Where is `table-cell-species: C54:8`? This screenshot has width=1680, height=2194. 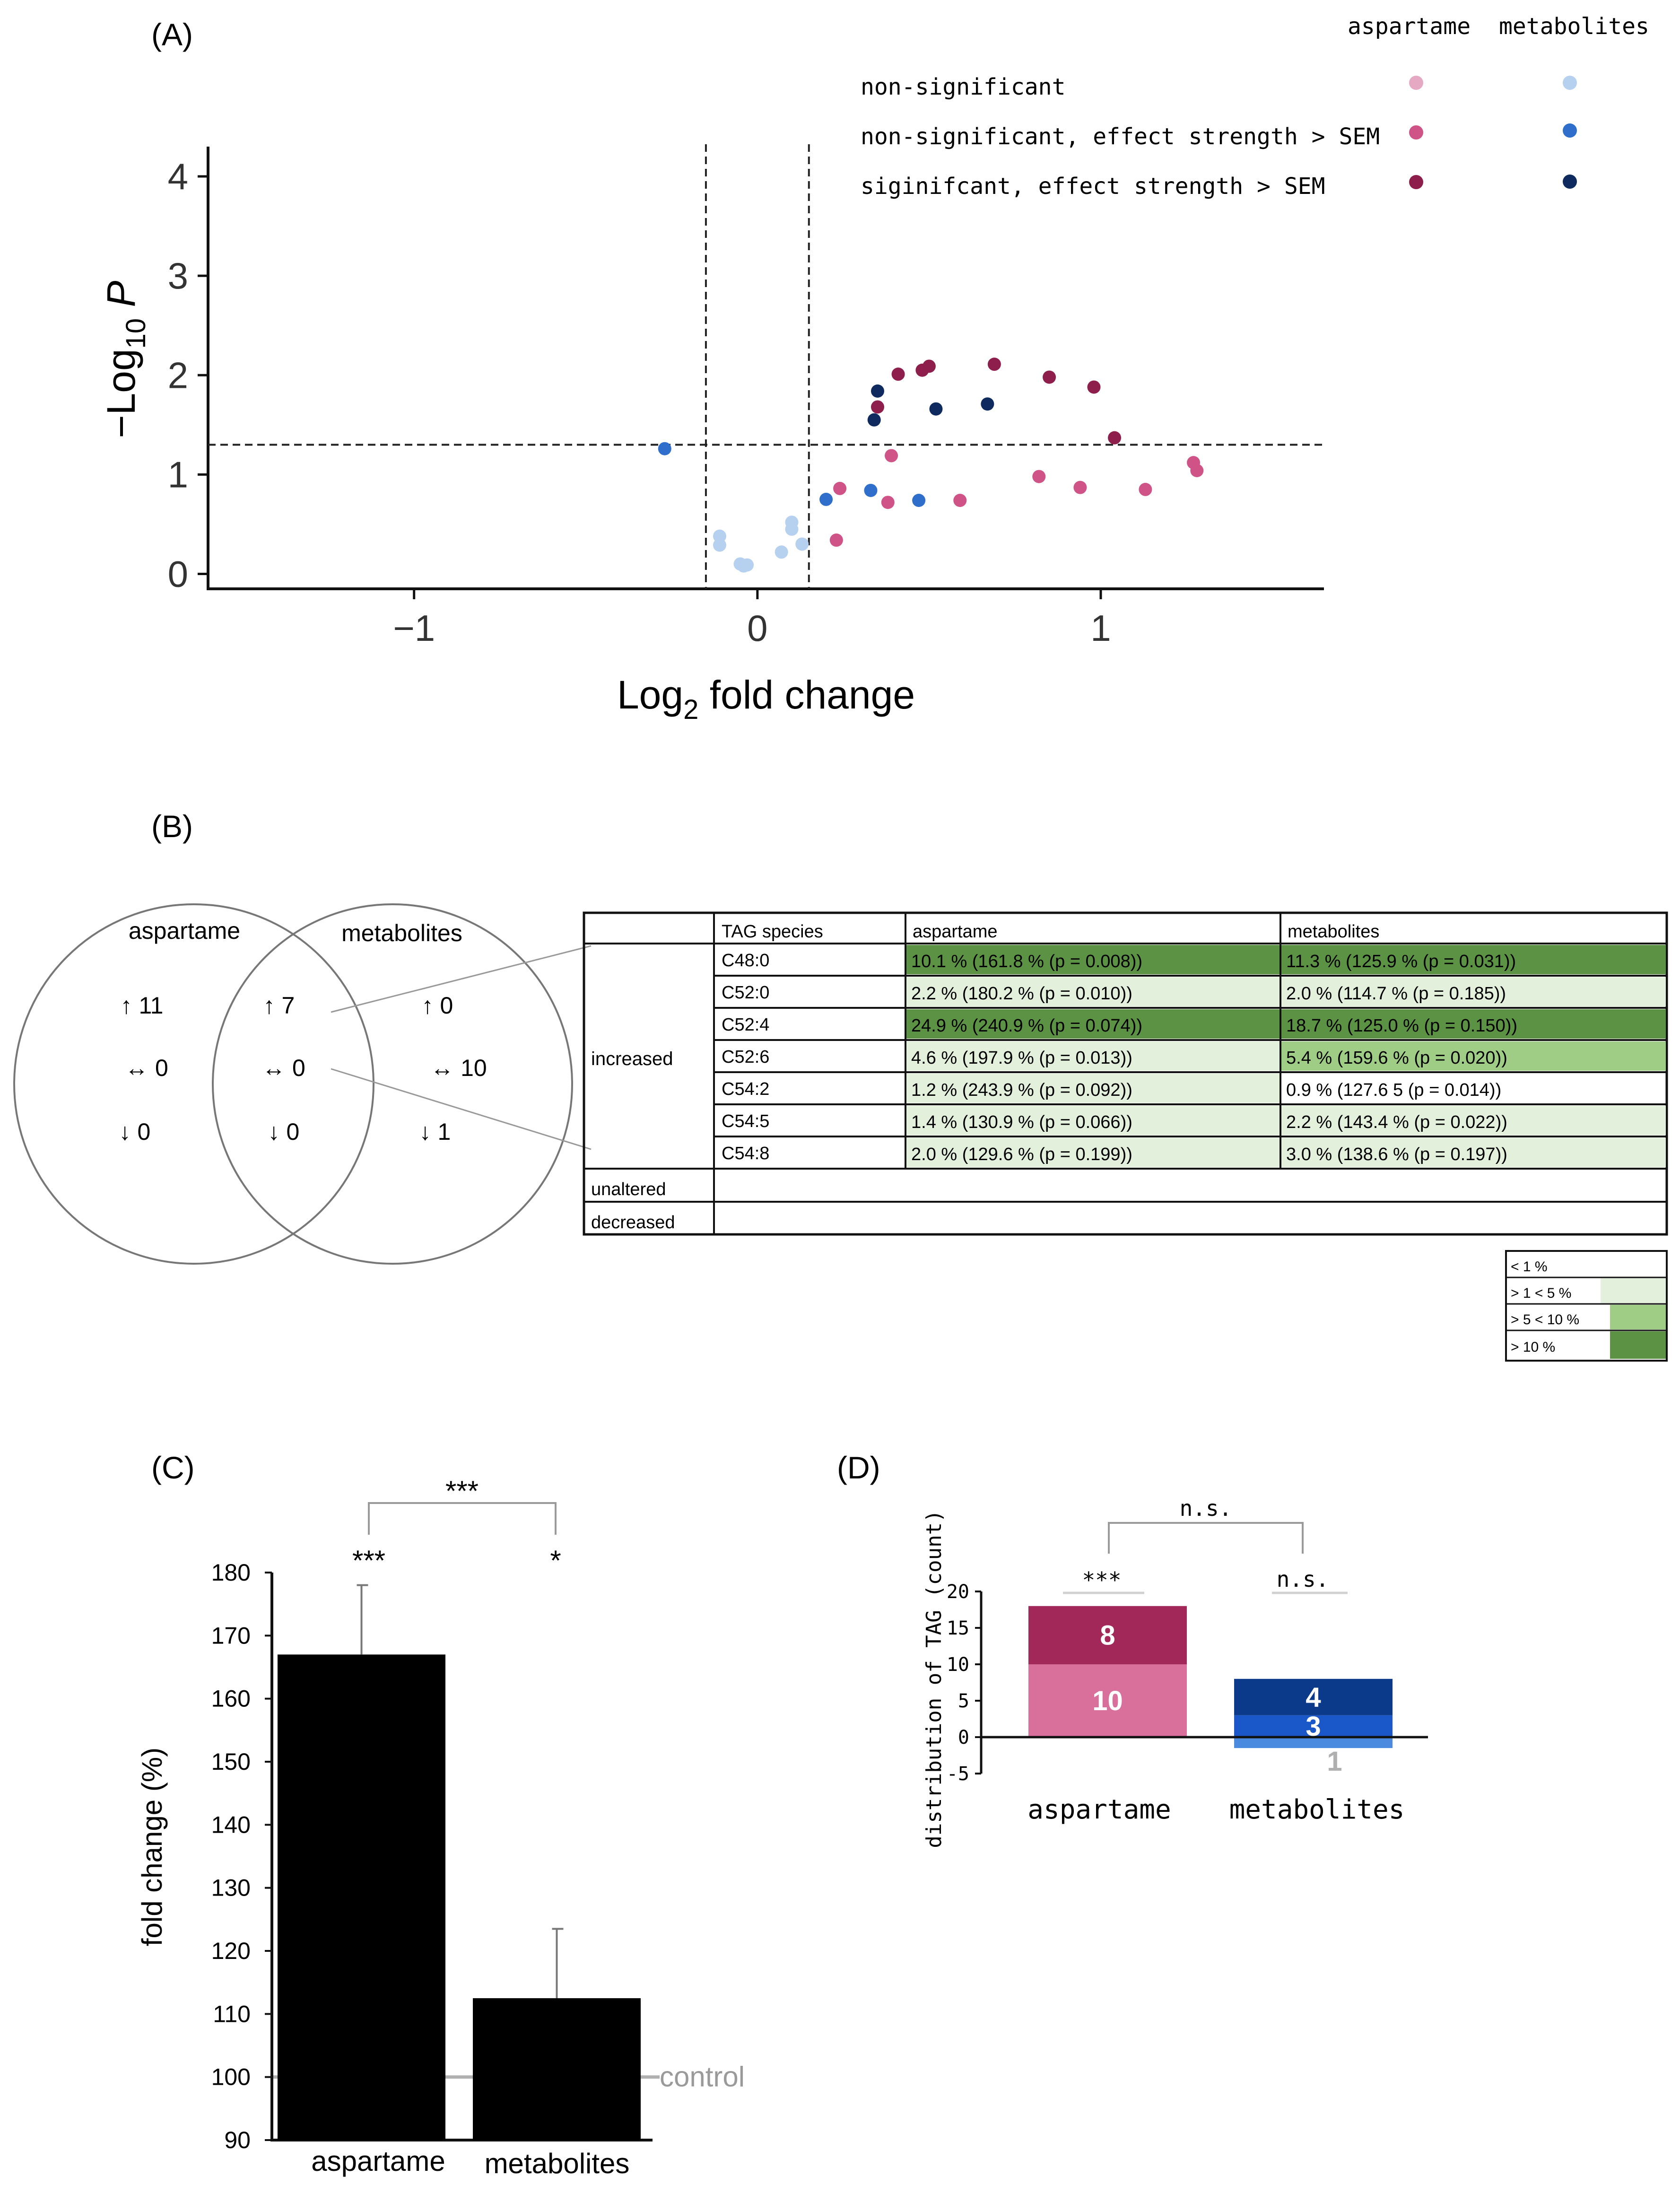 table-cell-species: C54:8 is located at coordinates (745, 1153).